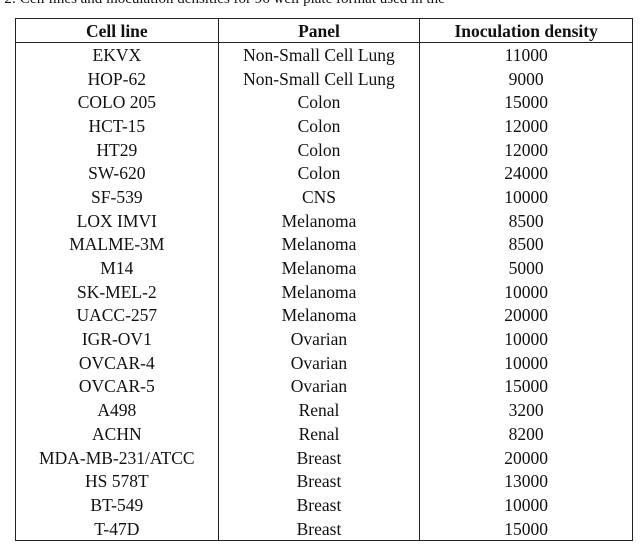 This screenshot has height=544, width=640. I want to click on cell-line-cell: OVCAR-4, so click(117, 362).